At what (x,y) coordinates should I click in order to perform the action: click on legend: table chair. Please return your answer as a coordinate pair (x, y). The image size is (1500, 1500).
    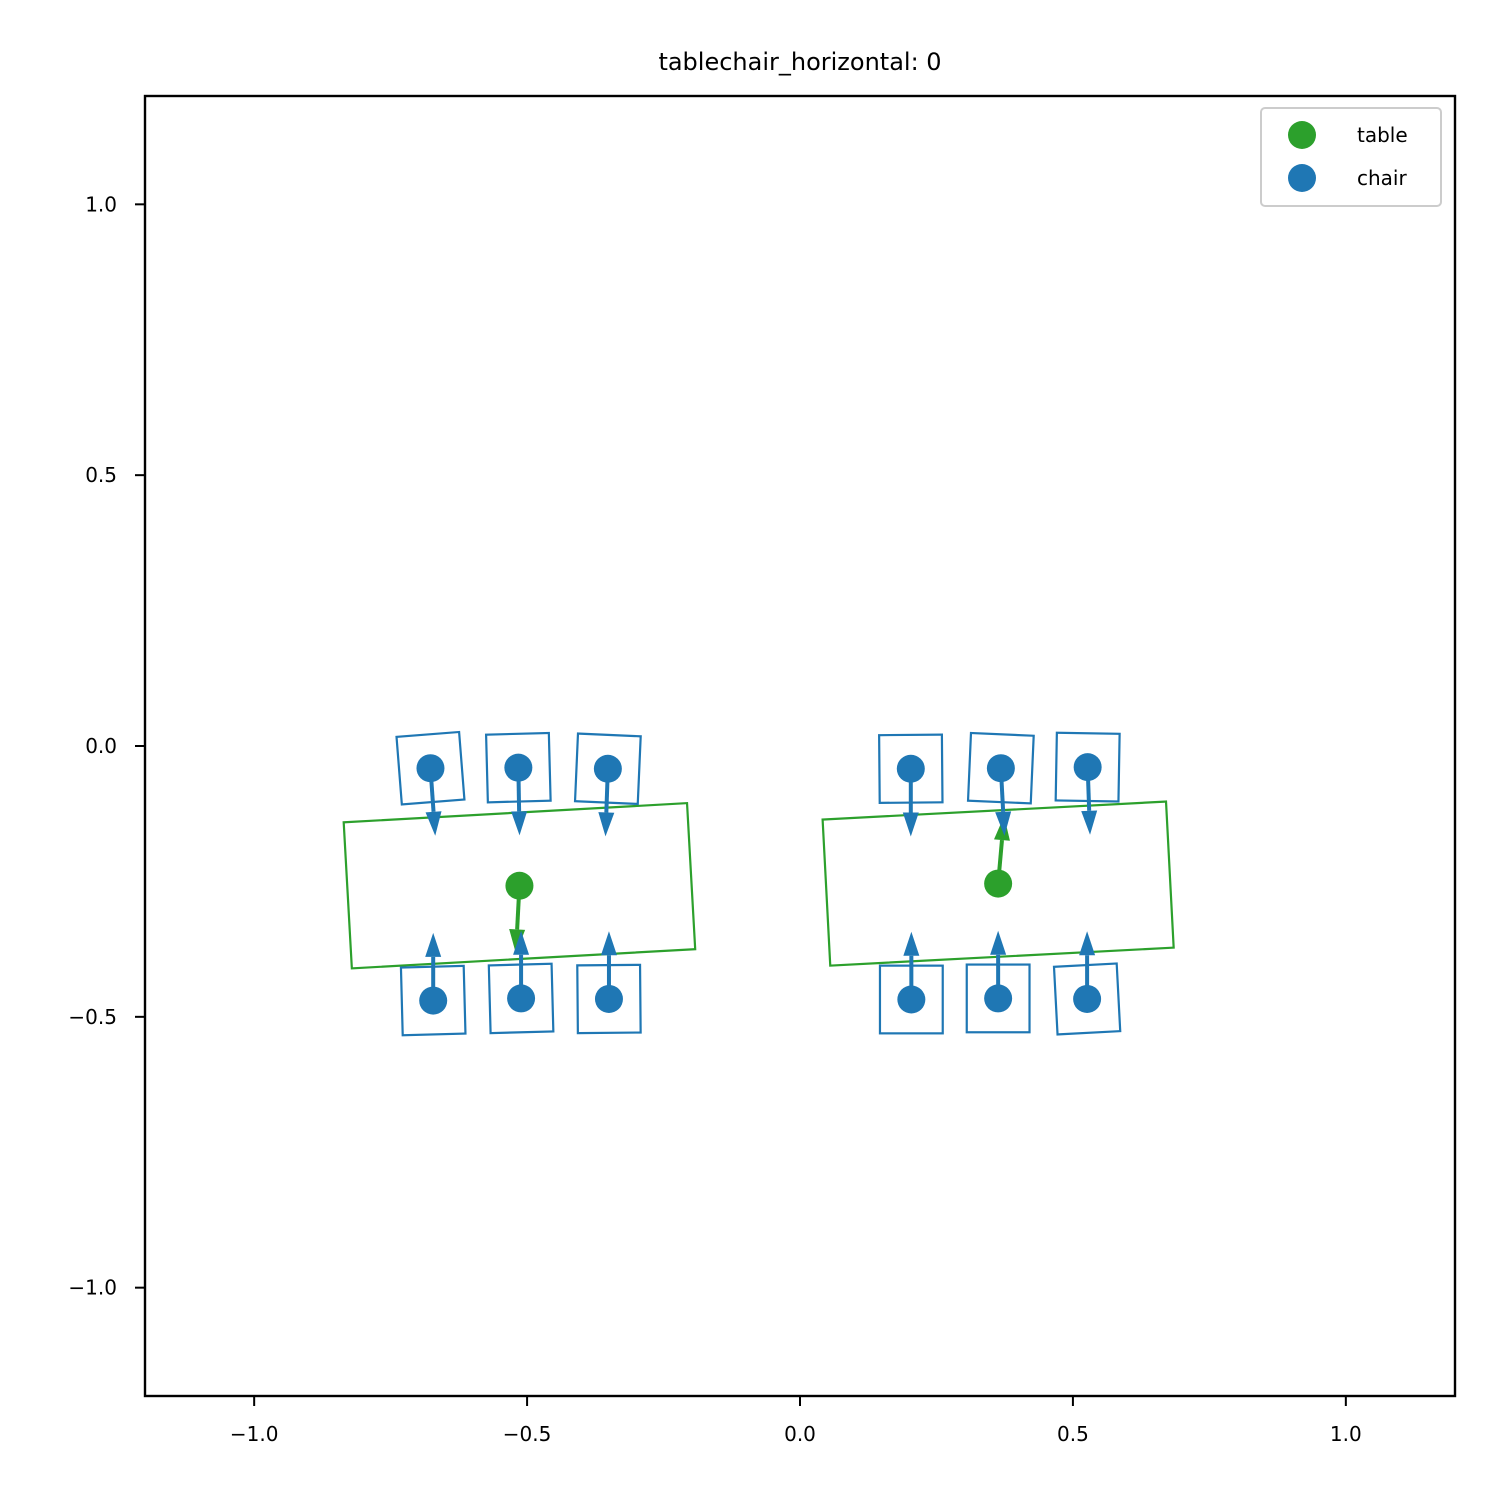
    Looking at the image, I should click on (1351, 157).